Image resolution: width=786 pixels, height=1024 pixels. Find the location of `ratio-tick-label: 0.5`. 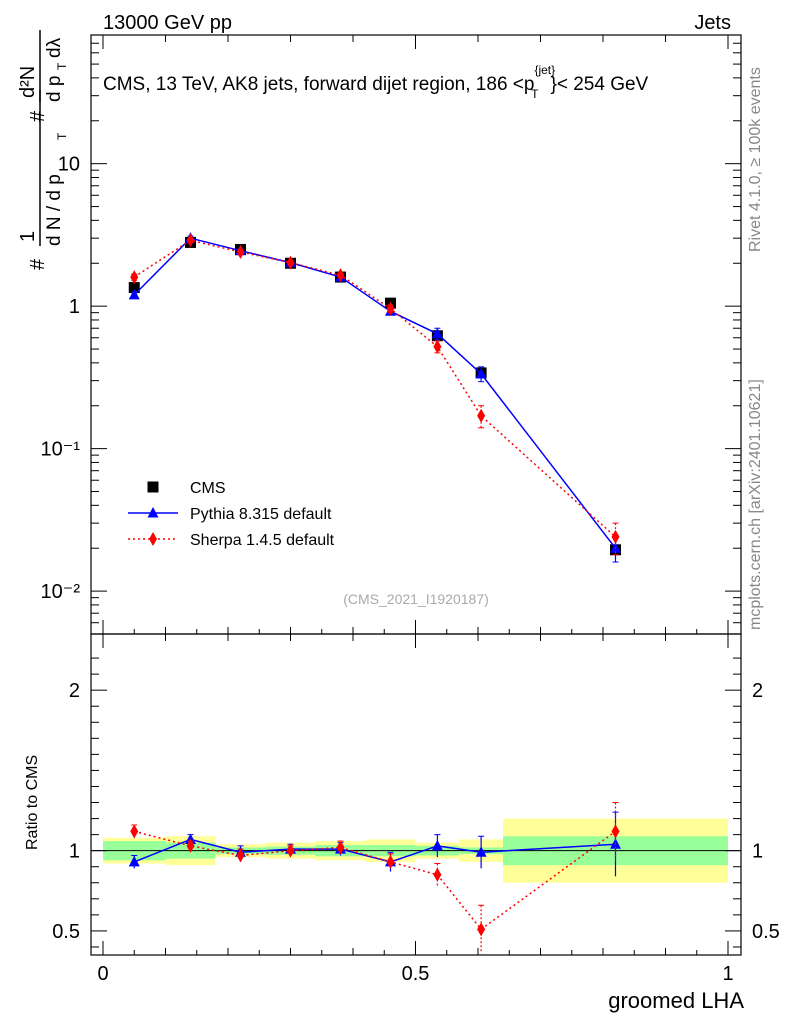

ratio-tick-label: 0.5 is located at coordinates (66, 932).